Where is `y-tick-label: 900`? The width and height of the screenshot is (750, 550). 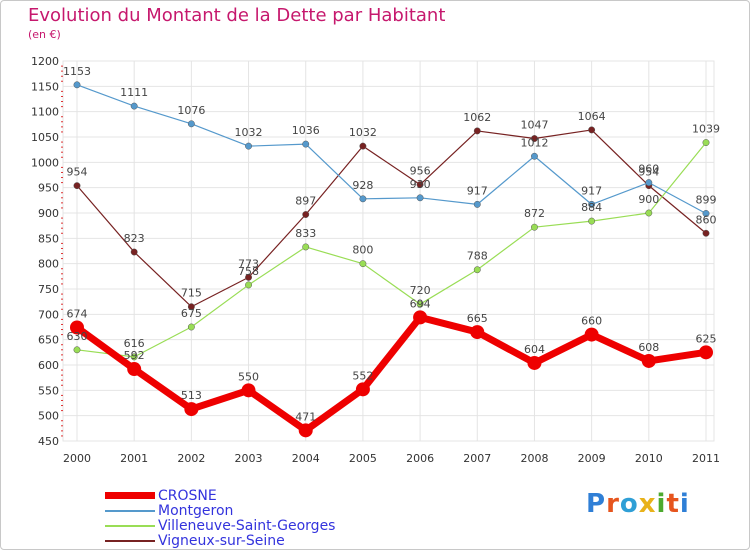 y-tick-label: 900 is located at coordinates (48, 213).